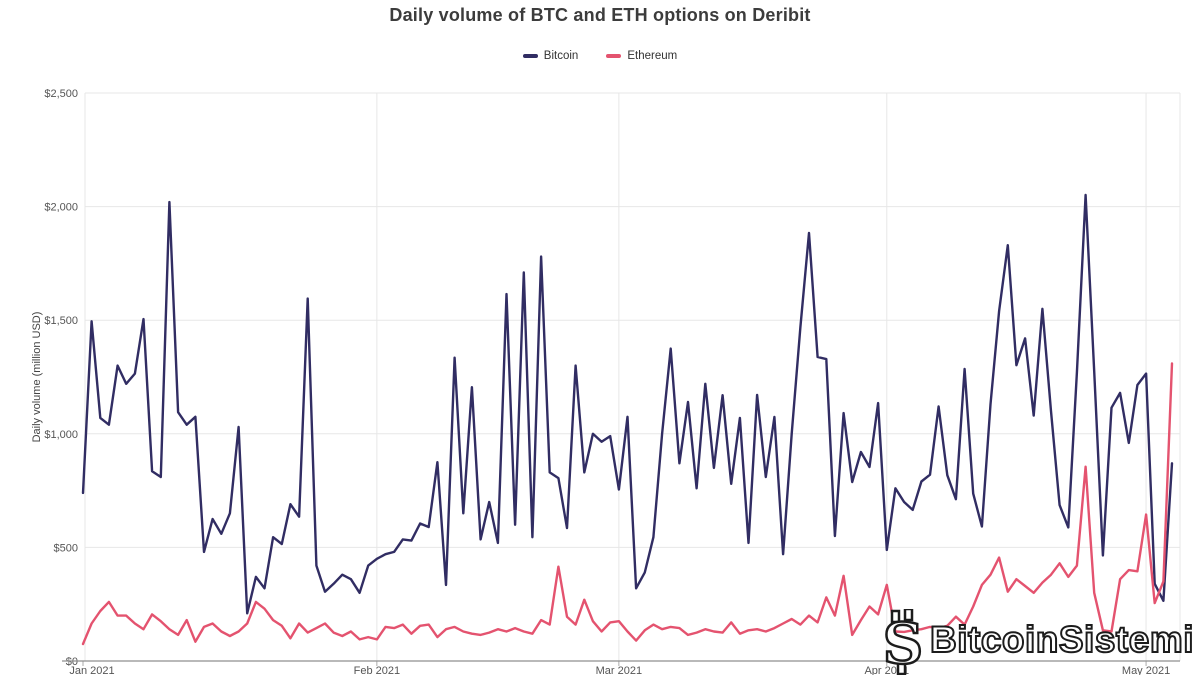  What do you see at coordinates (66, 548) in the screenshot?
I see `svg-text: $500` at bounding box center [66, 548].